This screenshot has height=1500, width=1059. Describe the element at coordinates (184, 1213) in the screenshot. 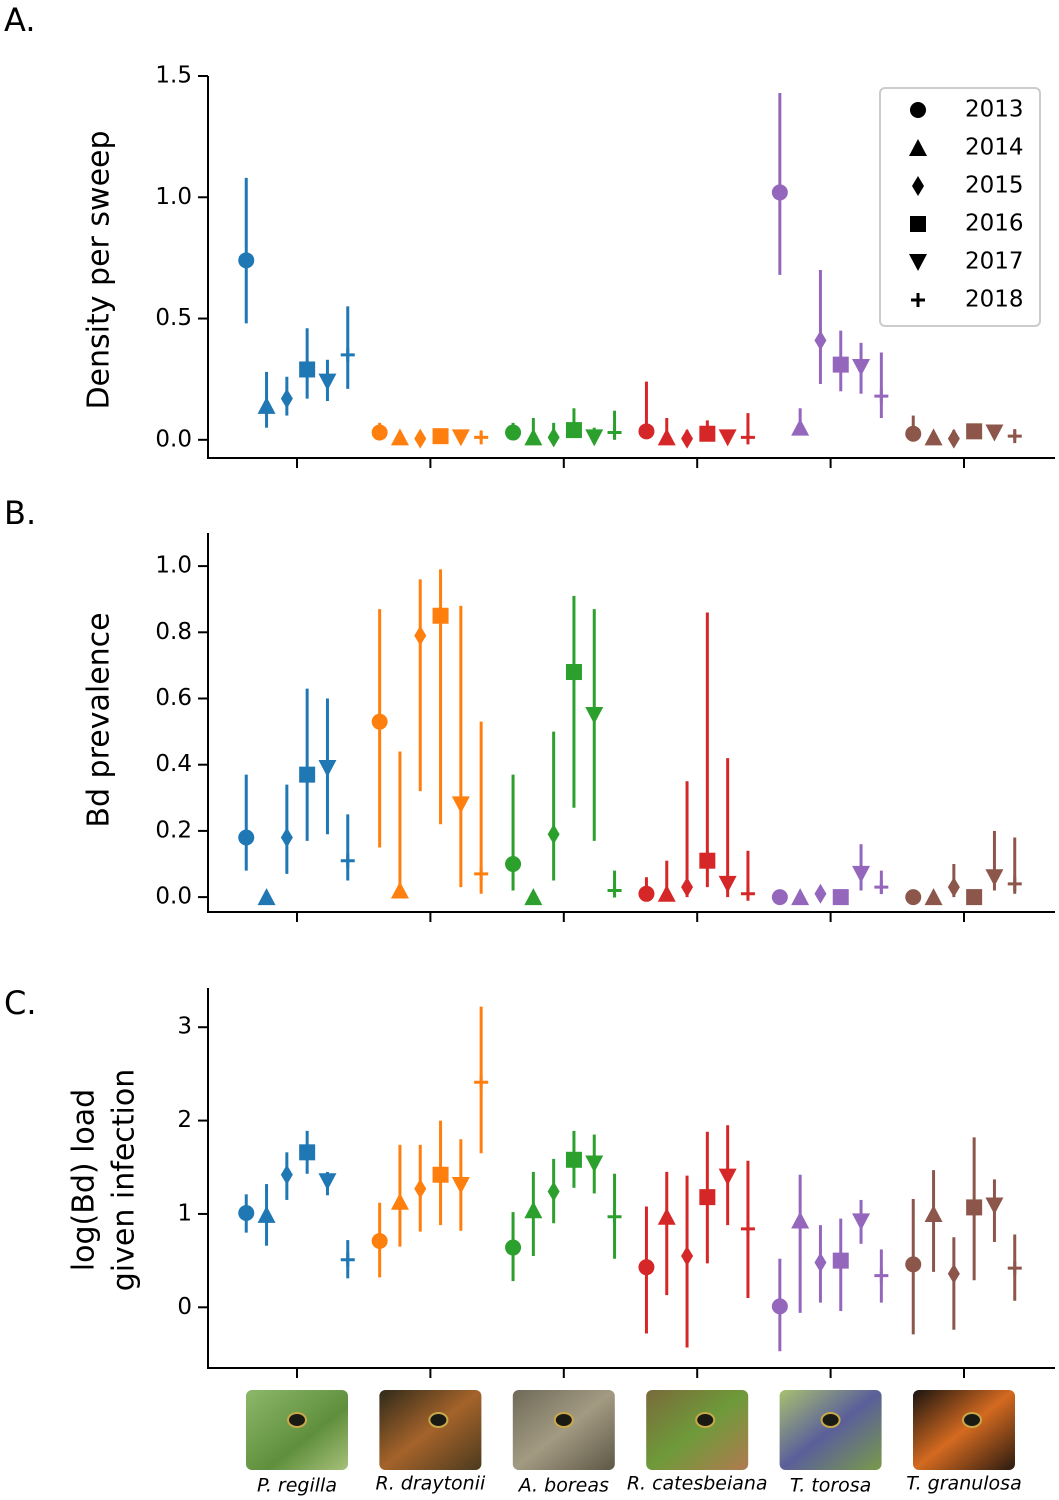

I see `y-tick-label: 1` at that location.